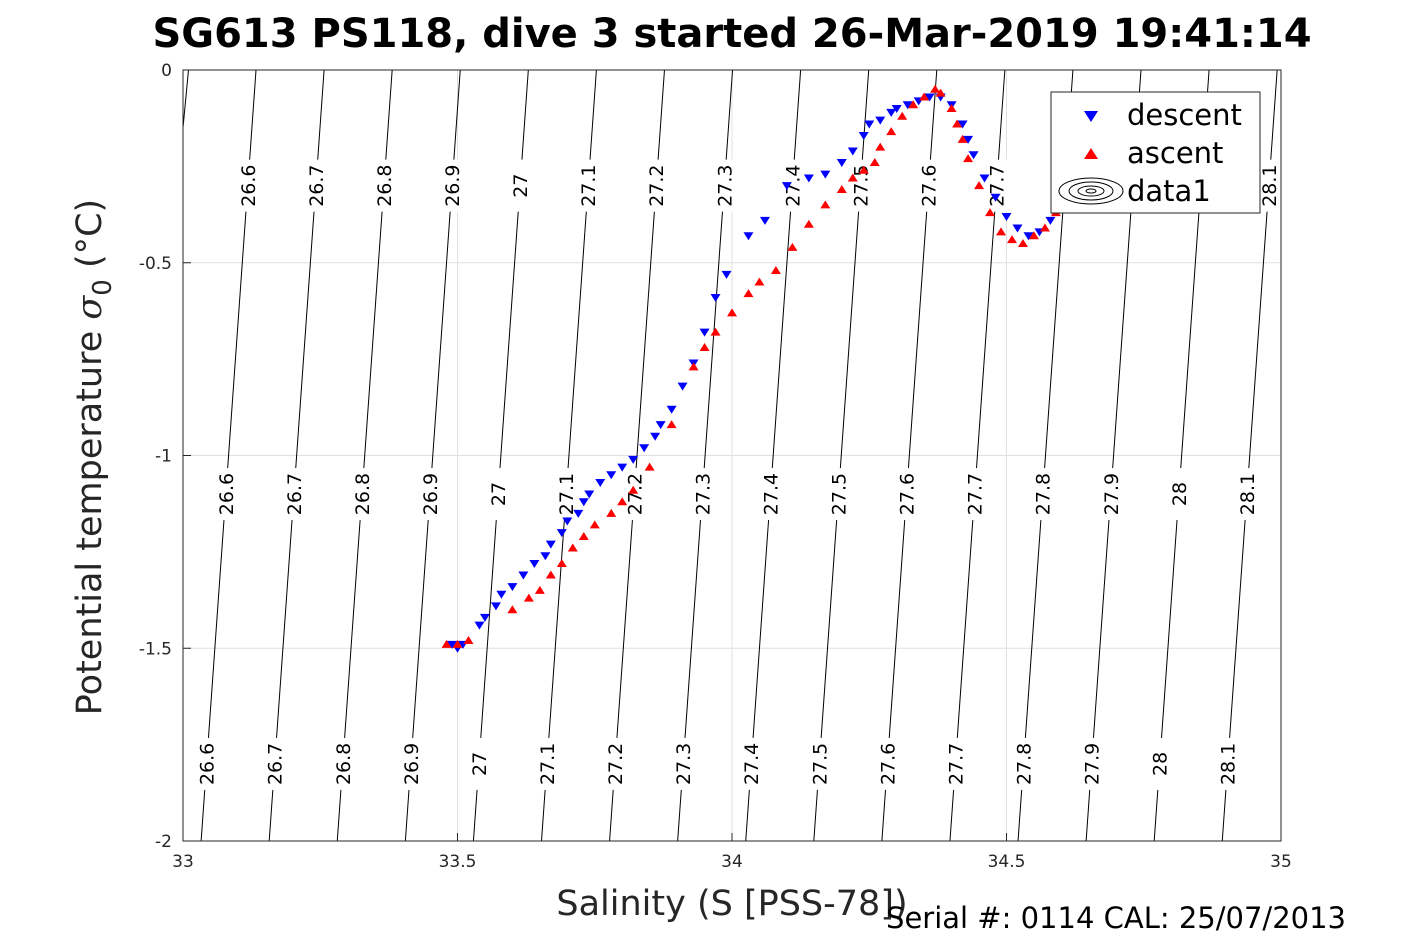  What do you see at coordinates (166, 71) in the screenshot?
I see `y-tick-label: 0` at bounding box center [166, 71].